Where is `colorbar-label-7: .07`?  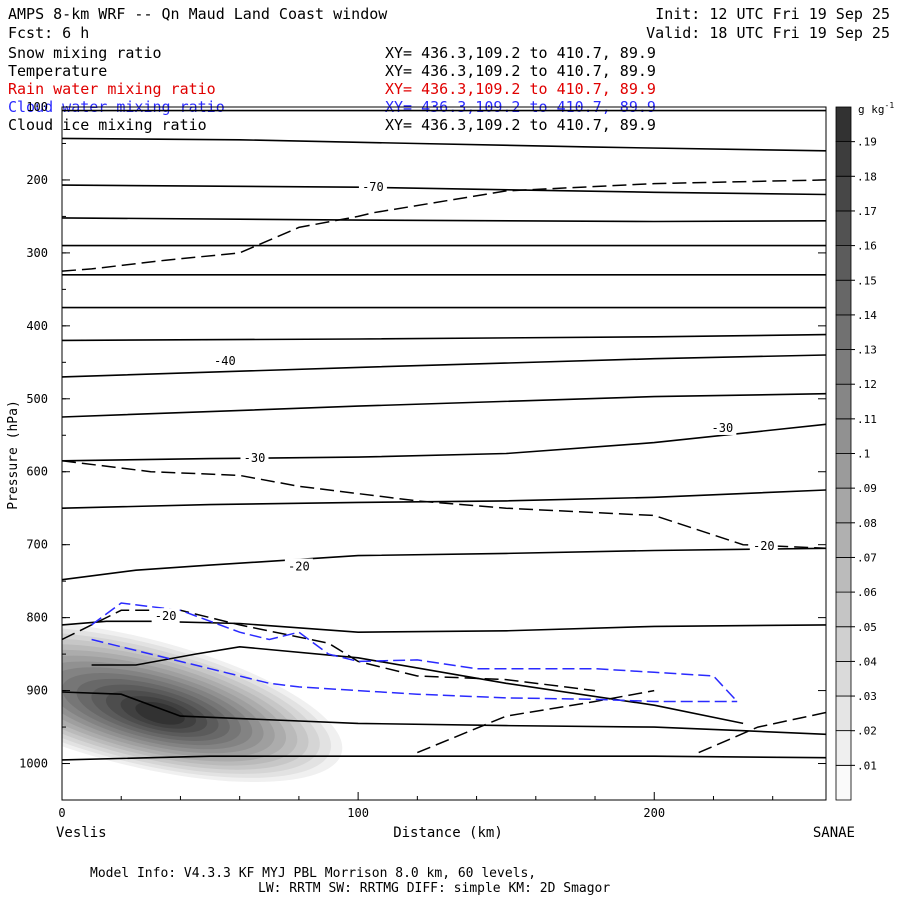
colorbar-label-7: .07 is located at coordinates (867, 557).